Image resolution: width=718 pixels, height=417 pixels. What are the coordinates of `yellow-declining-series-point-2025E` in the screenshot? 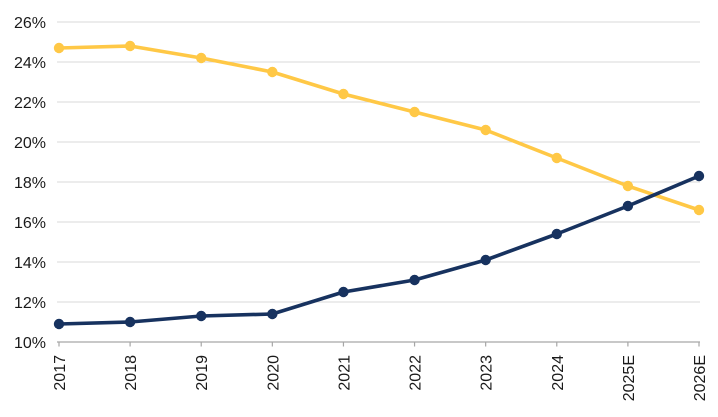 It's located at (628, 186).